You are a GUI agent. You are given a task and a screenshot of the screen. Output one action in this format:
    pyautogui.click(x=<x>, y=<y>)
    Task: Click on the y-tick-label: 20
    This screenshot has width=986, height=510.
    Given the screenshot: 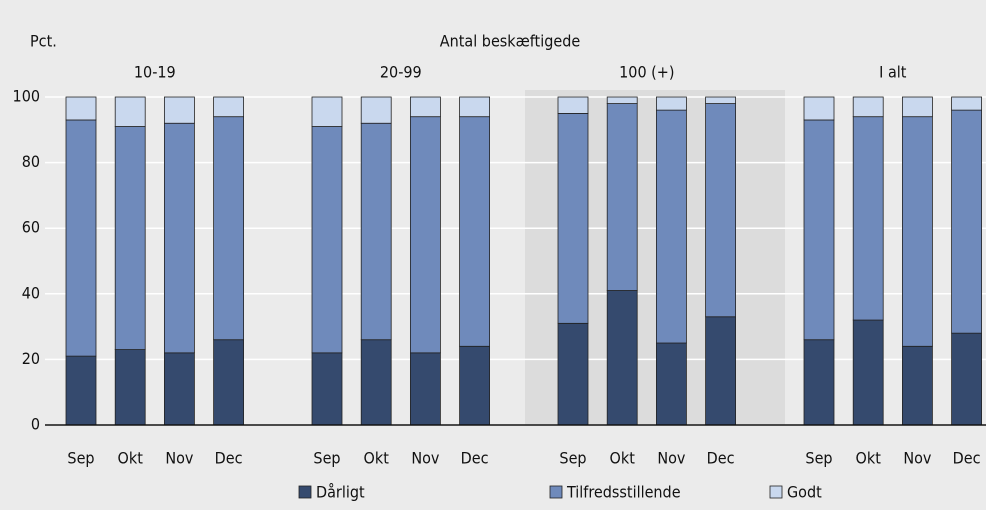 What is the action you would take?
    pyautogui.click(x=31, y=358)
    